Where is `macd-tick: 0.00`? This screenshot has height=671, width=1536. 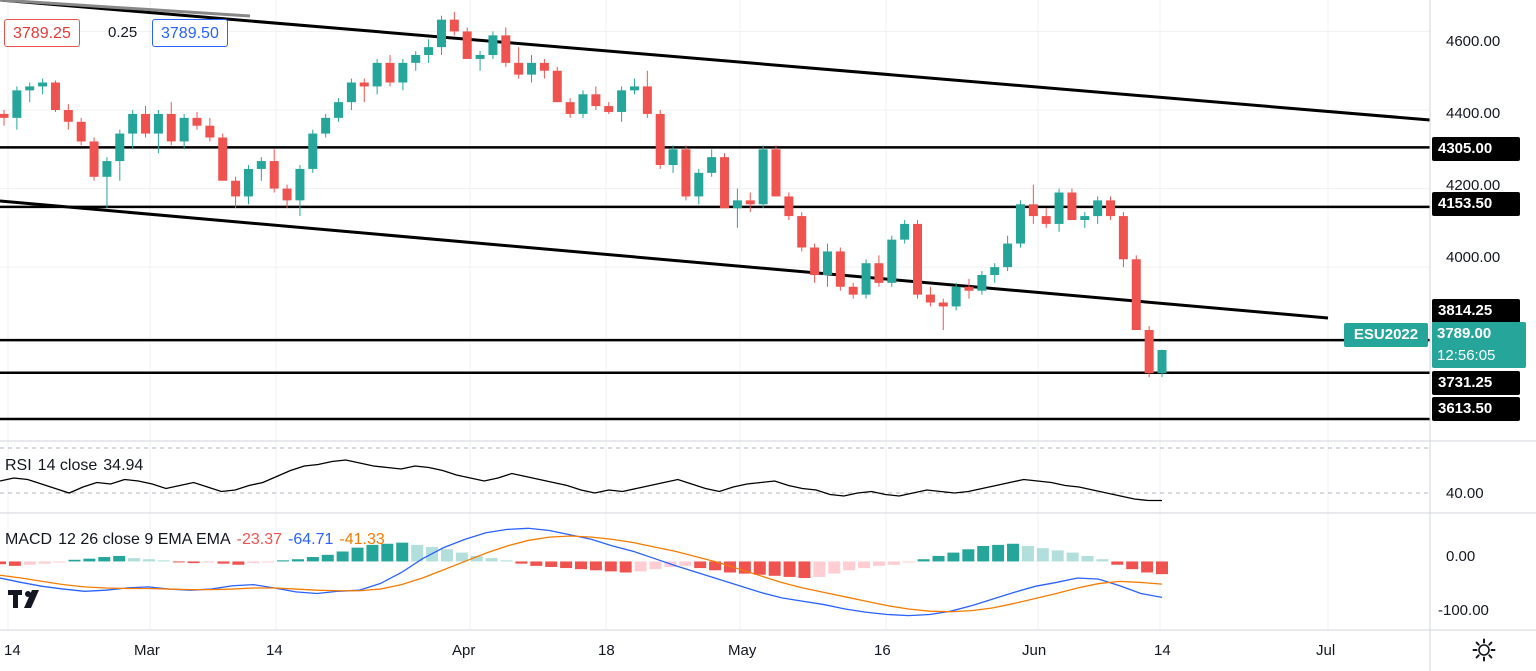
macd-tick: 0.00 is located at coordinates (1461, 556).